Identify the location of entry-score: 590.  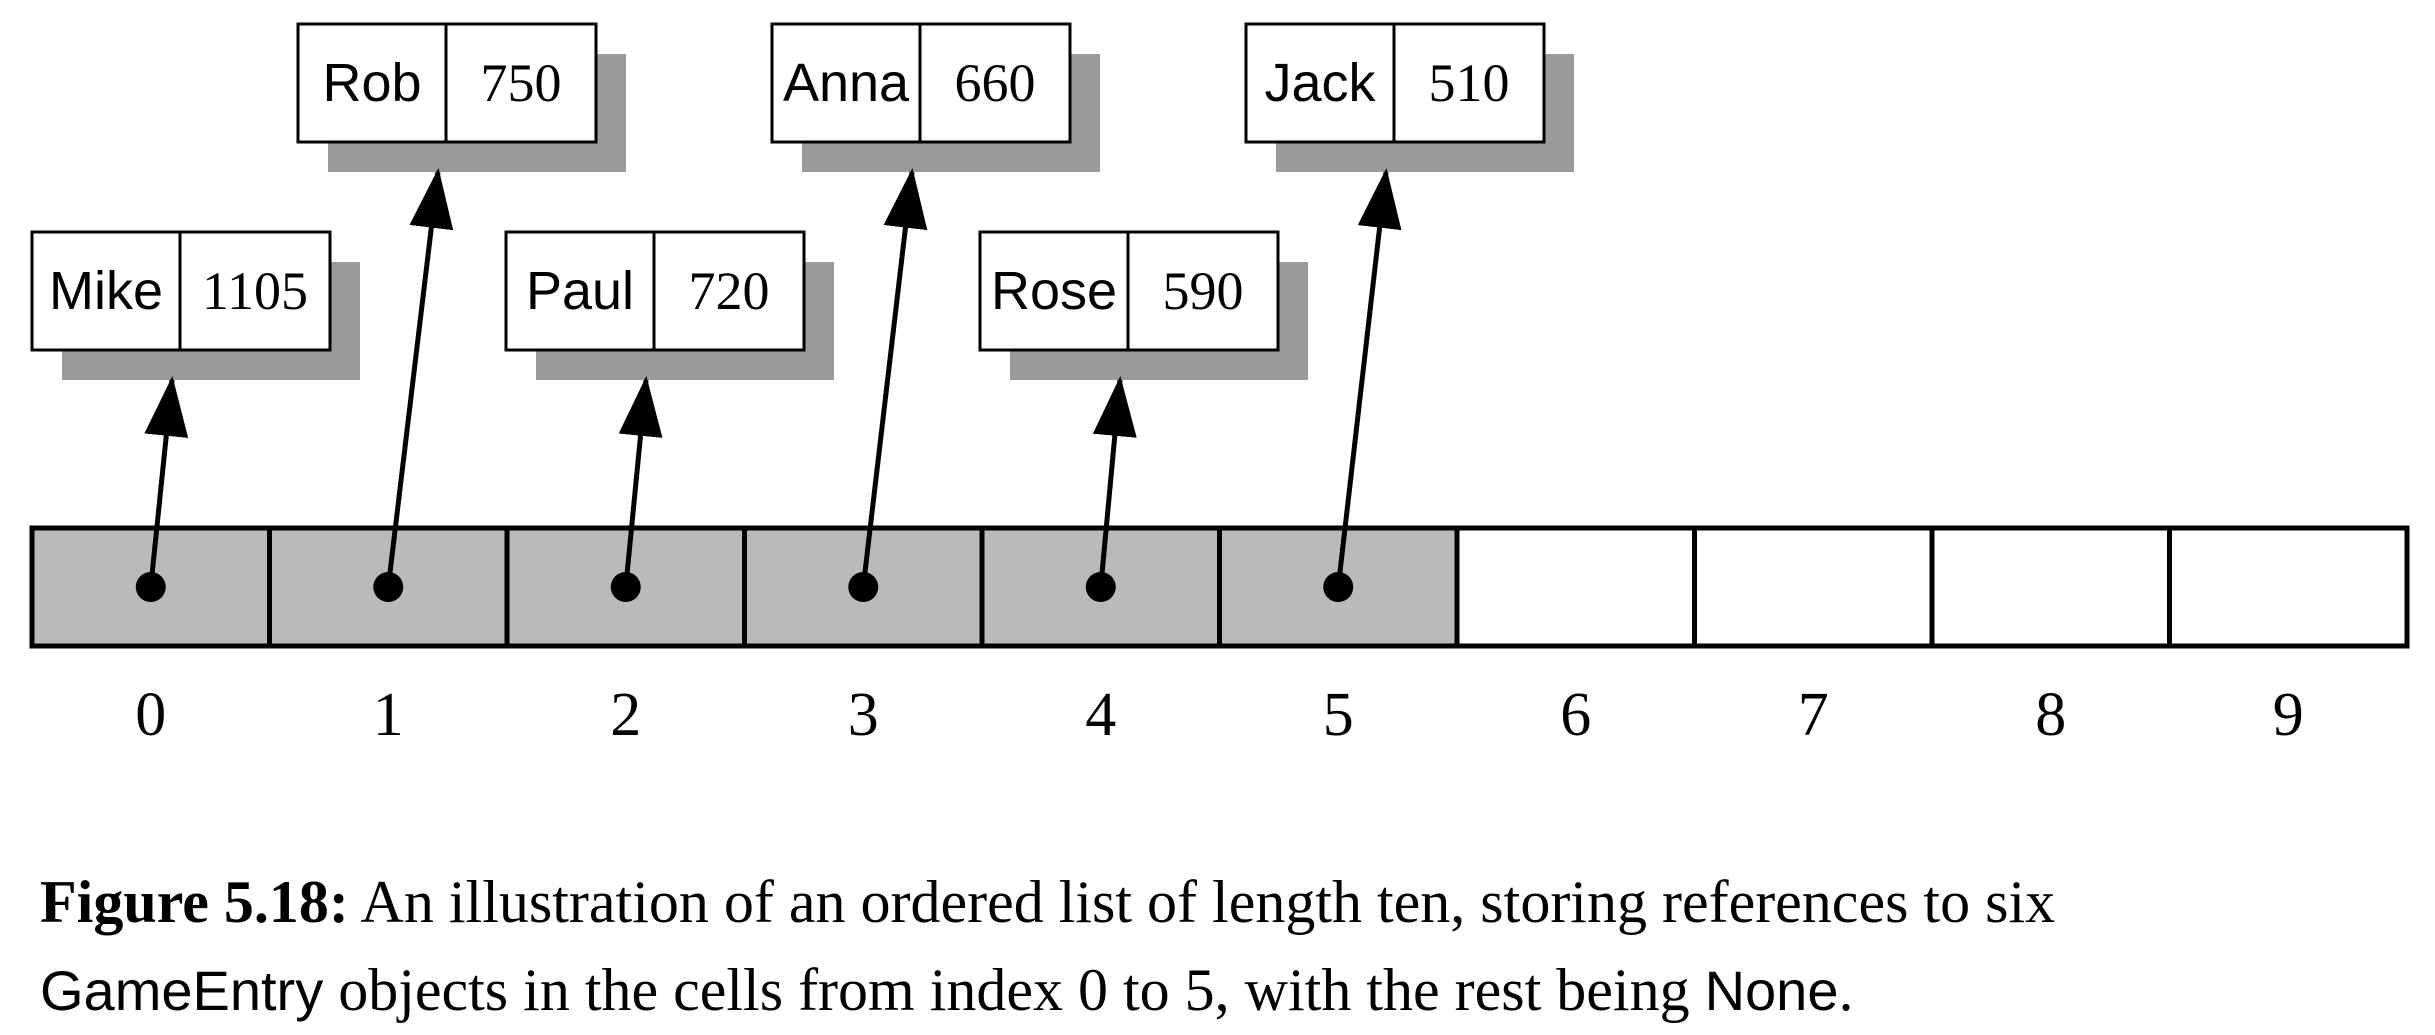
(1203, 291).